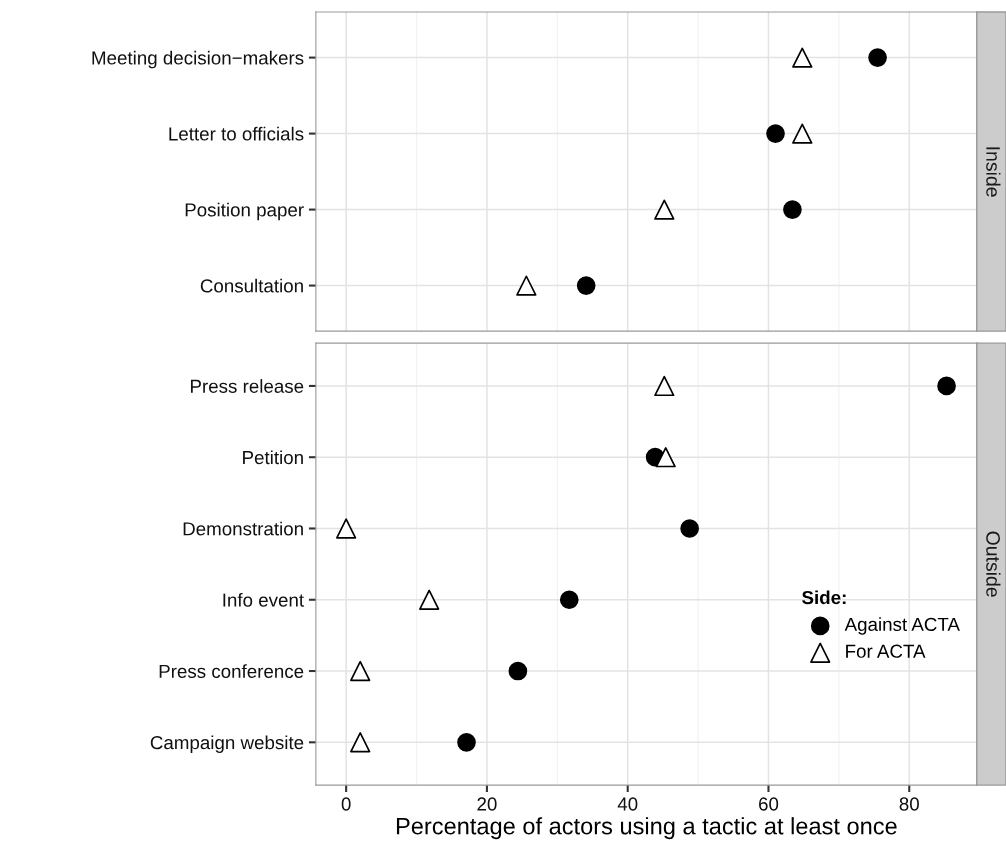 The height and width of the screenshot is (858, 1006). I want to click on y-tick-label: Press conference, so click(231, 671).